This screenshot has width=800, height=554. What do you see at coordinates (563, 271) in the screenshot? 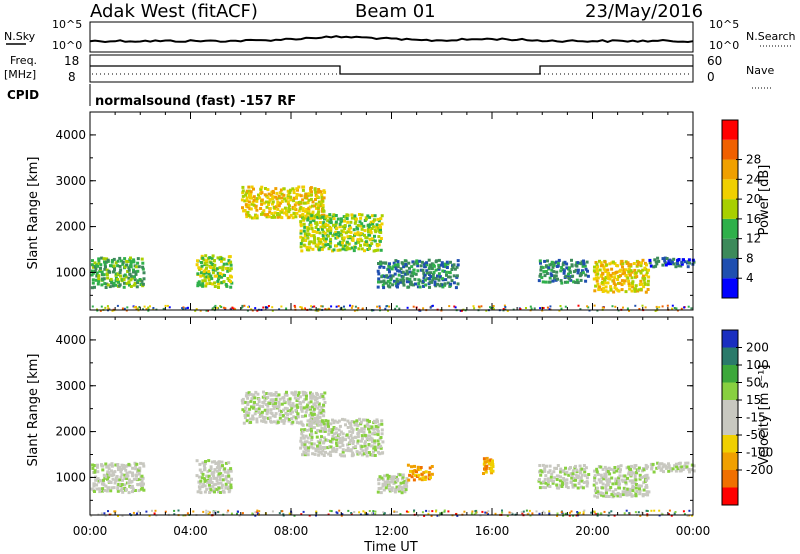
I see `power-echo-region` at bounding box center [563, 271].